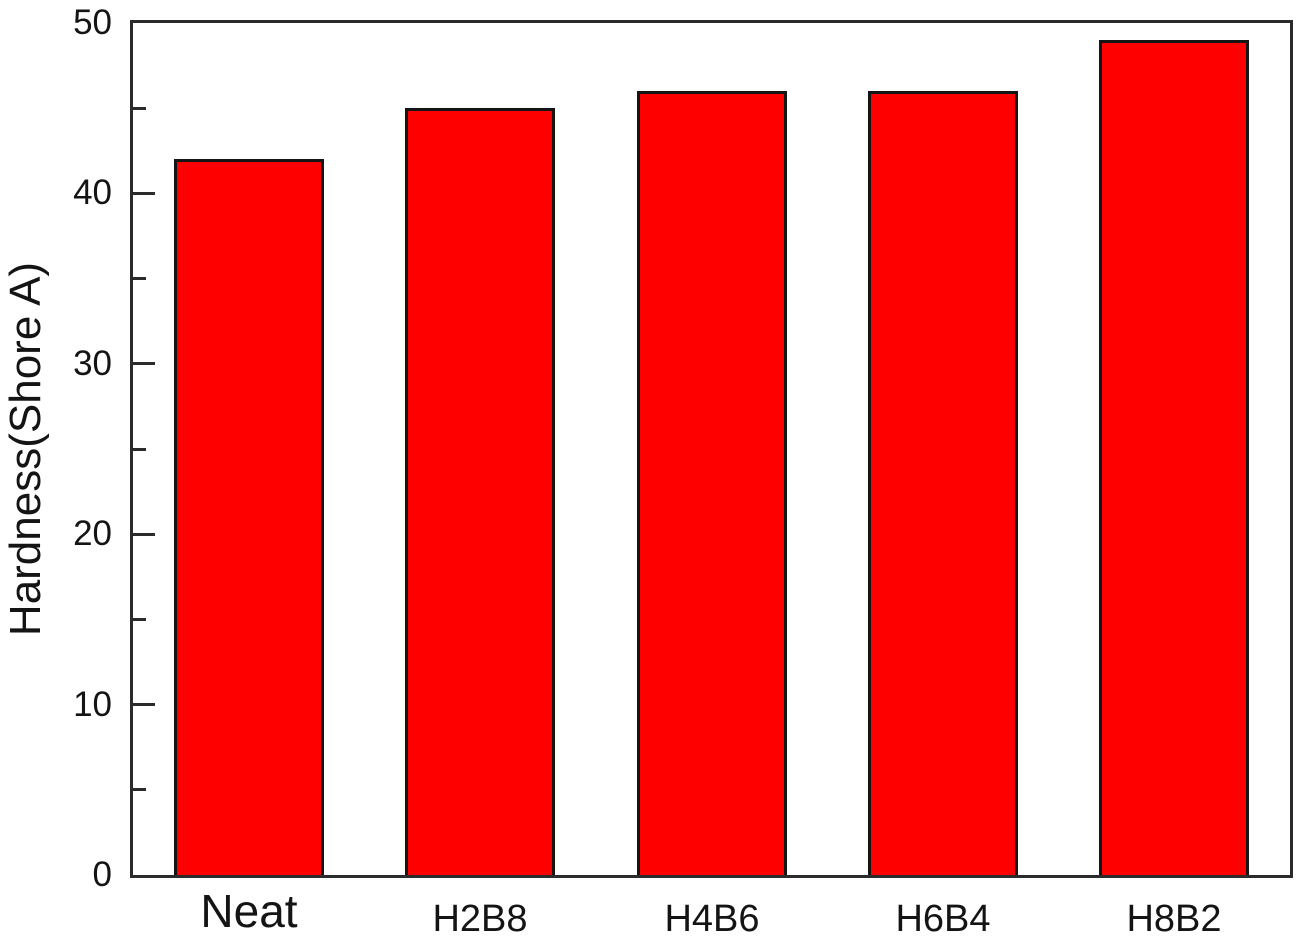  What do you see at coordinates (92, 533) in the screenshot?
I see `y-tick-label-20: 20` at bounding box center [92, 533].